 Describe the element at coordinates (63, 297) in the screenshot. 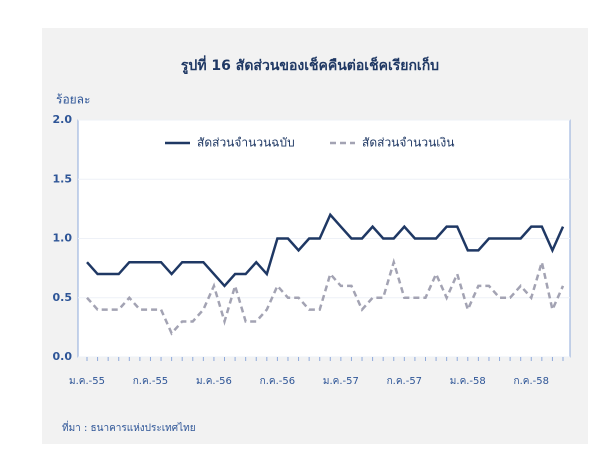

I see `y-tick-label: 0.5` at that location.